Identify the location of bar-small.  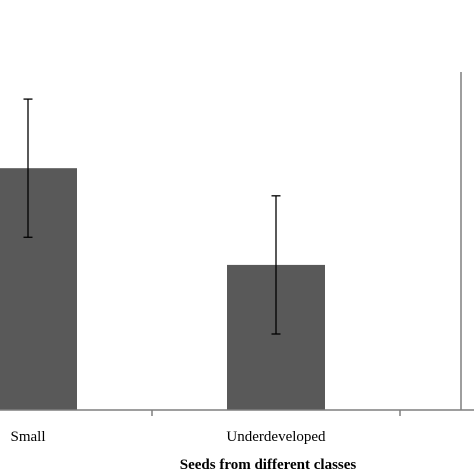
(38, 289).